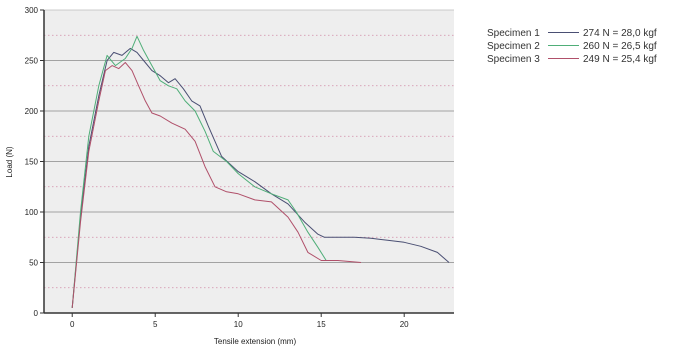 The width and height of the screenshot is (678, 350). Describe the element at coordinates (32, 162) in the screenshot. I see `y-tick-label: 150` at that location.